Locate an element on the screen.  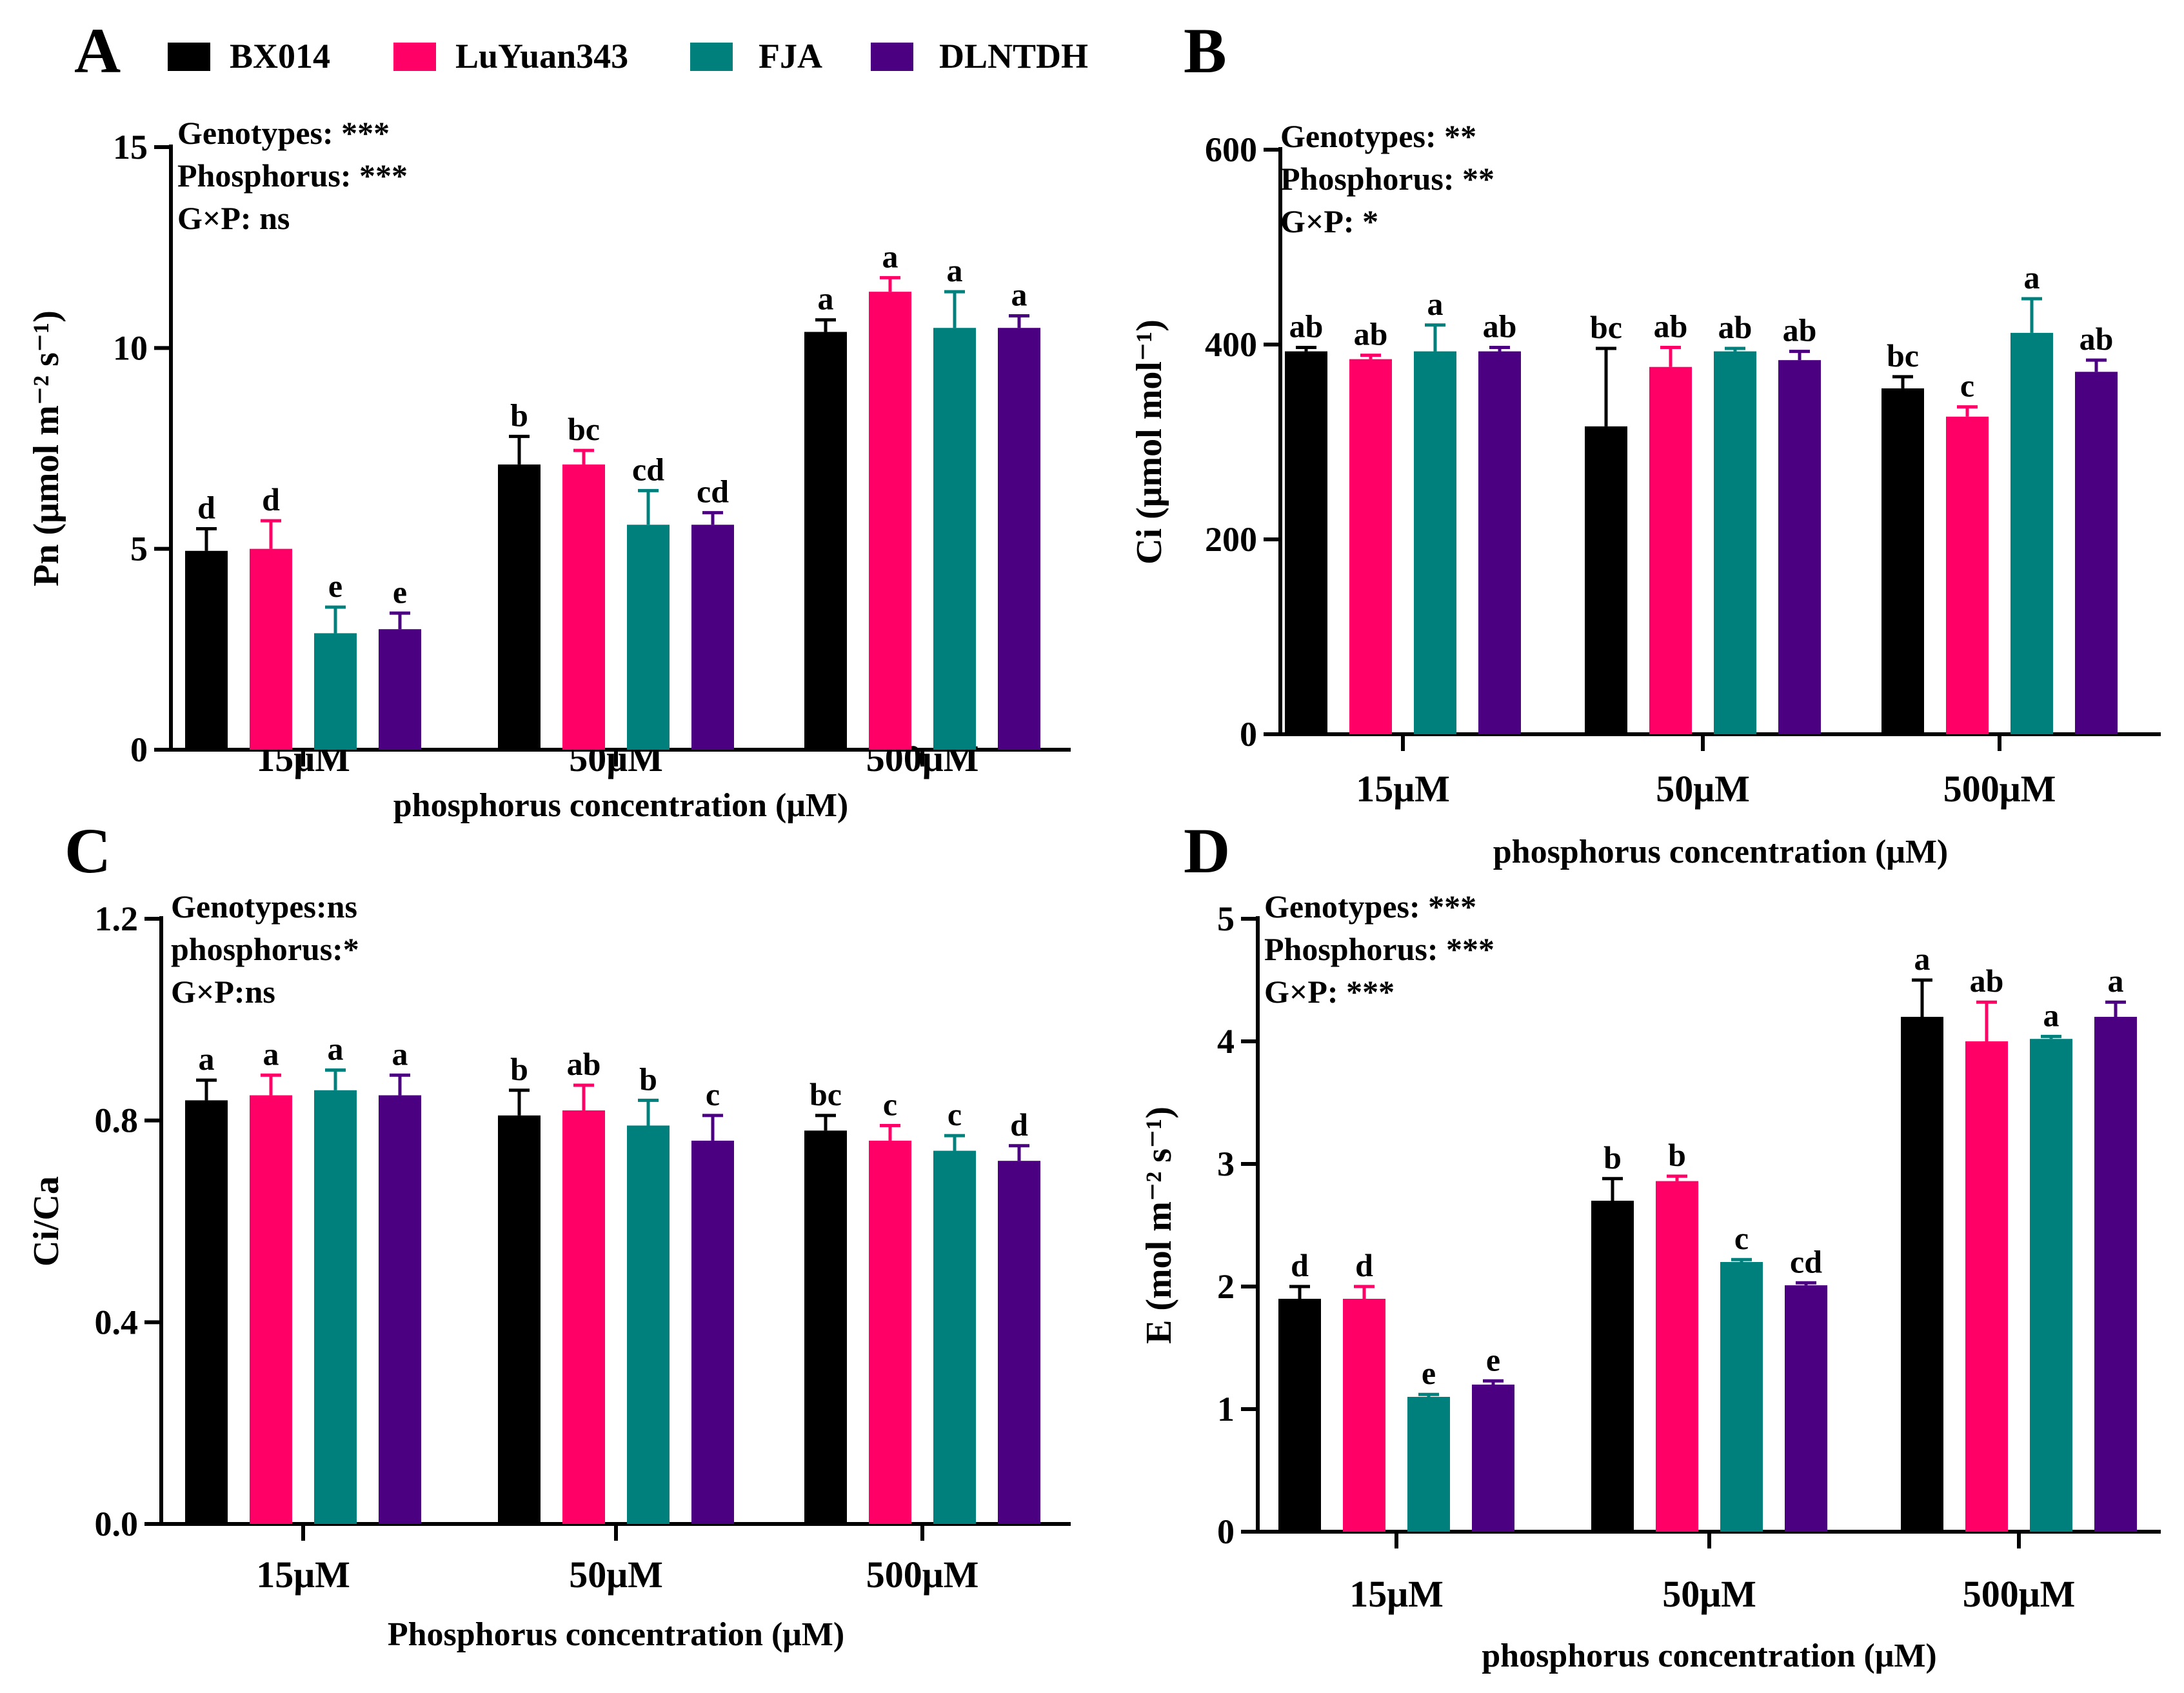
panel-letter-b: B is located at coordinates (1205, 50).